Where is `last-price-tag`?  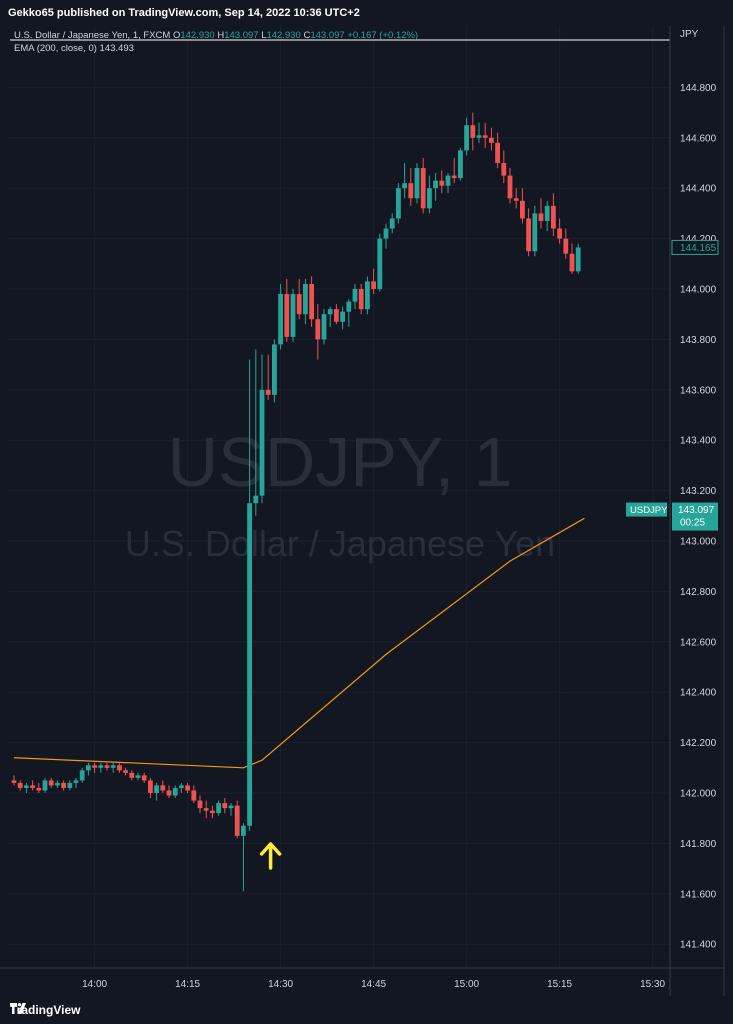
last-price-tag is located at coordinates (695, 247).